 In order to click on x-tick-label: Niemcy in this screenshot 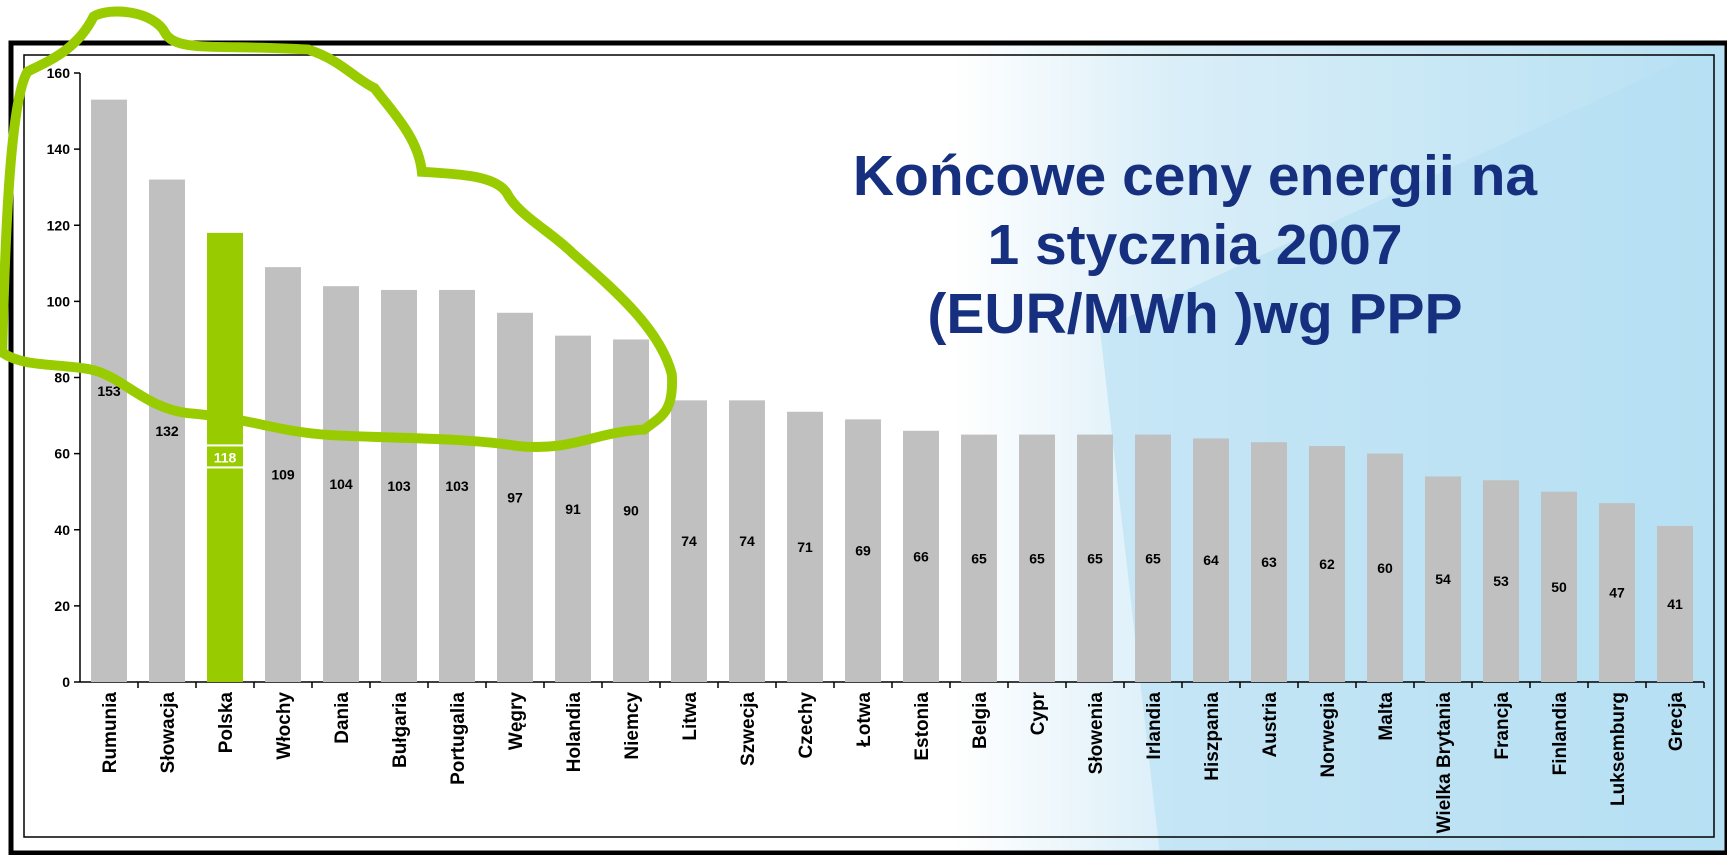, I will do `click(632, 726)`.